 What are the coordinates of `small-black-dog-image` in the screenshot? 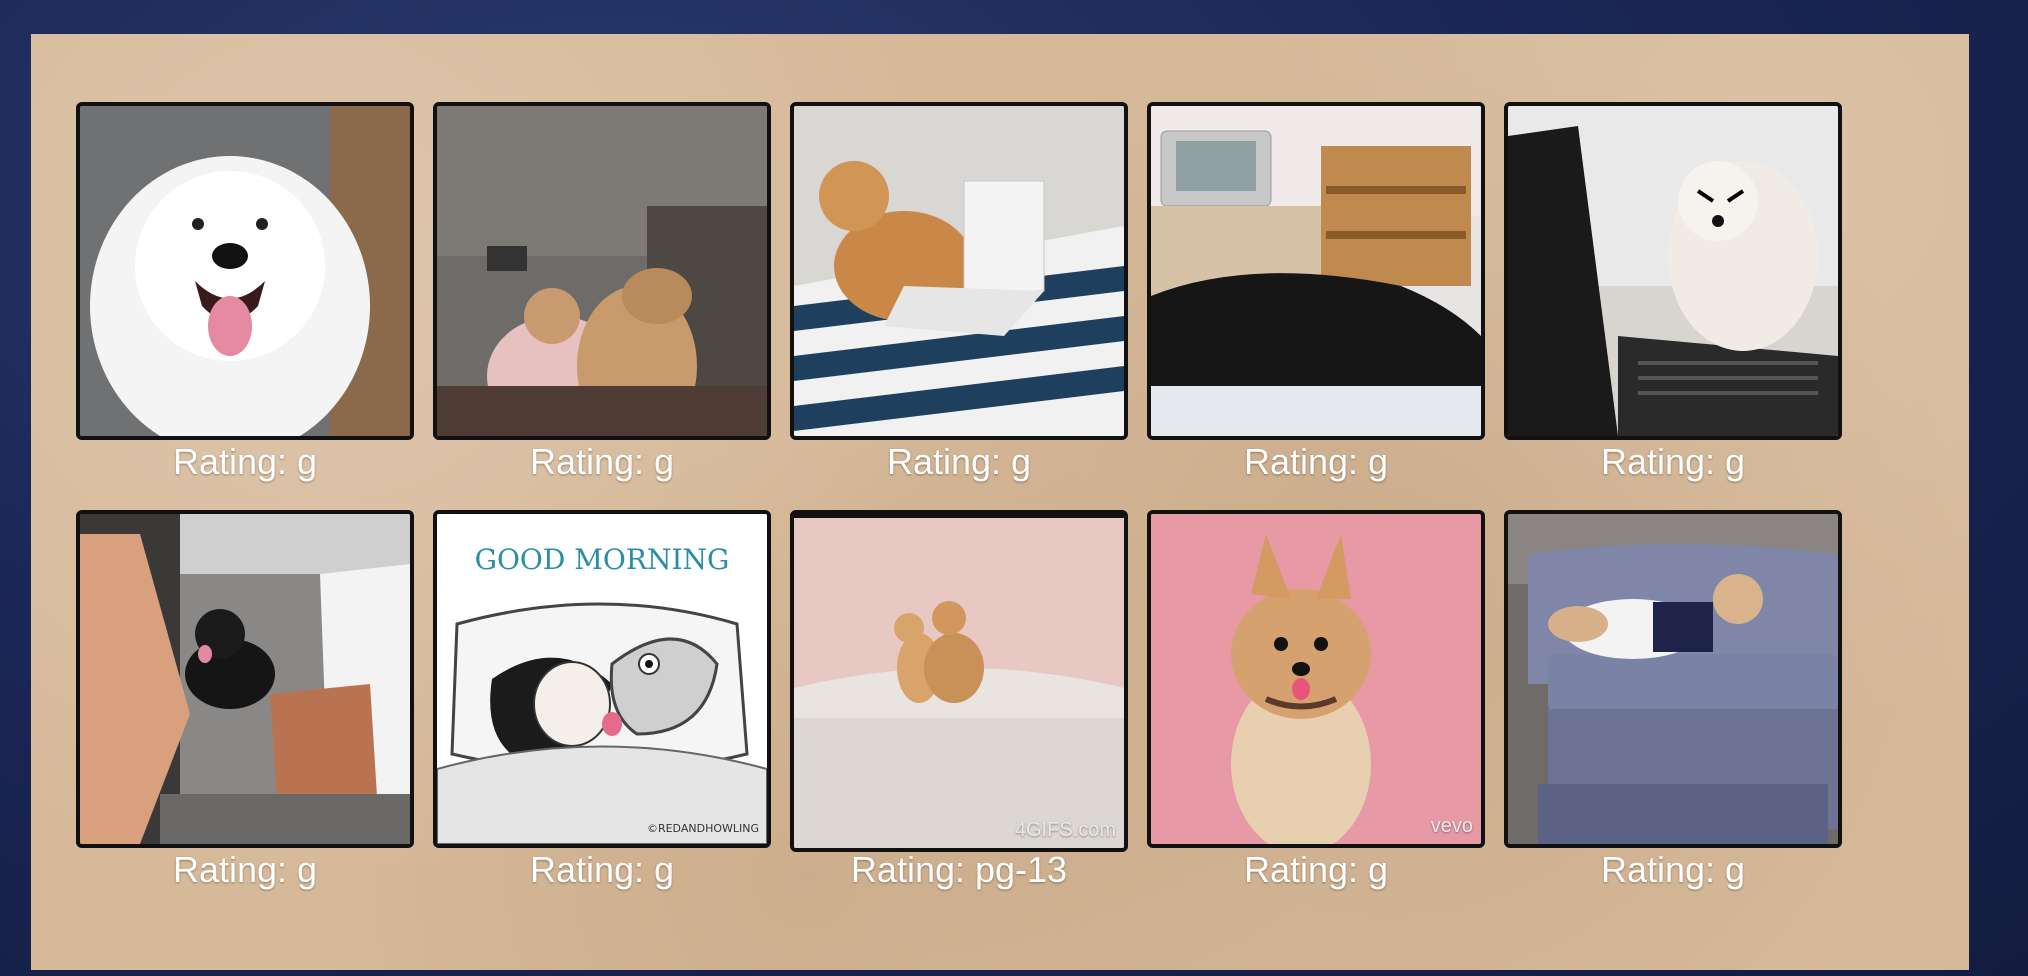 It's located at (245, 679).